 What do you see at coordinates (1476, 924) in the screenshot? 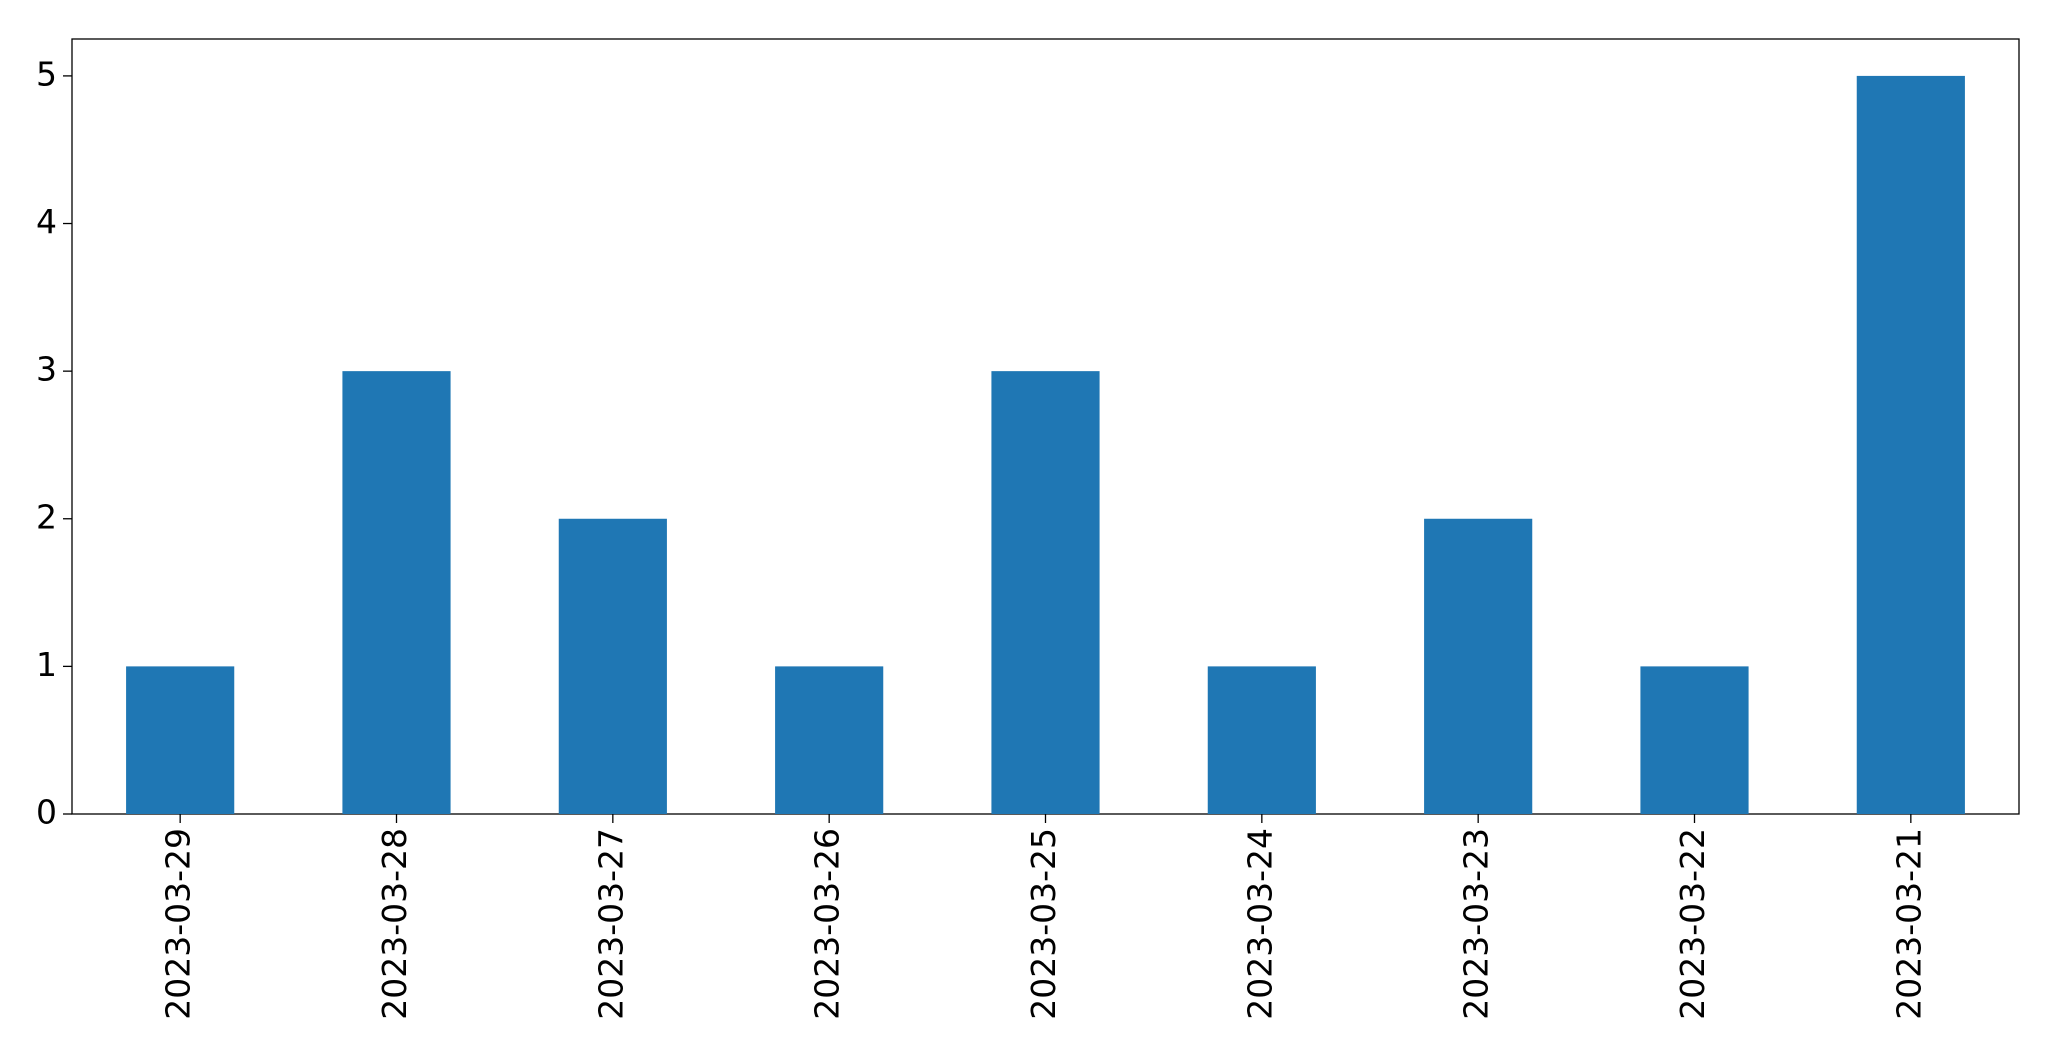
I see `x-tick-label: 2023-03-23` at bounding box center [1476, 924].